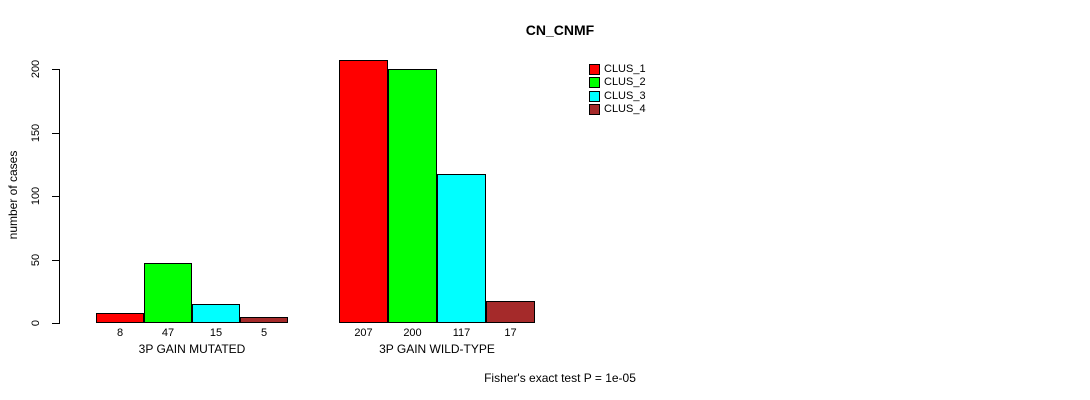 Image resolution: width=1090 pixels, height=400 pixels. I want to click on bar-value-label: 117, so click(461, 333).